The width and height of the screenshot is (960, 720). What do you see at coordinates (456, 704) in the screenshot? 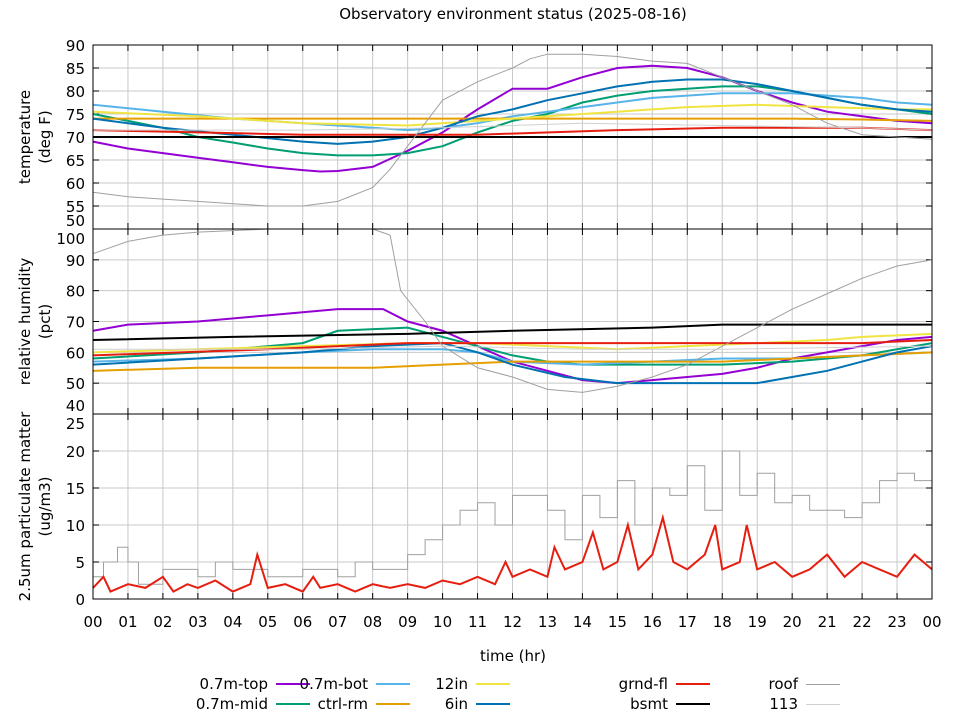
I see `legend-label: 6in` at bounding box center [456, 704].